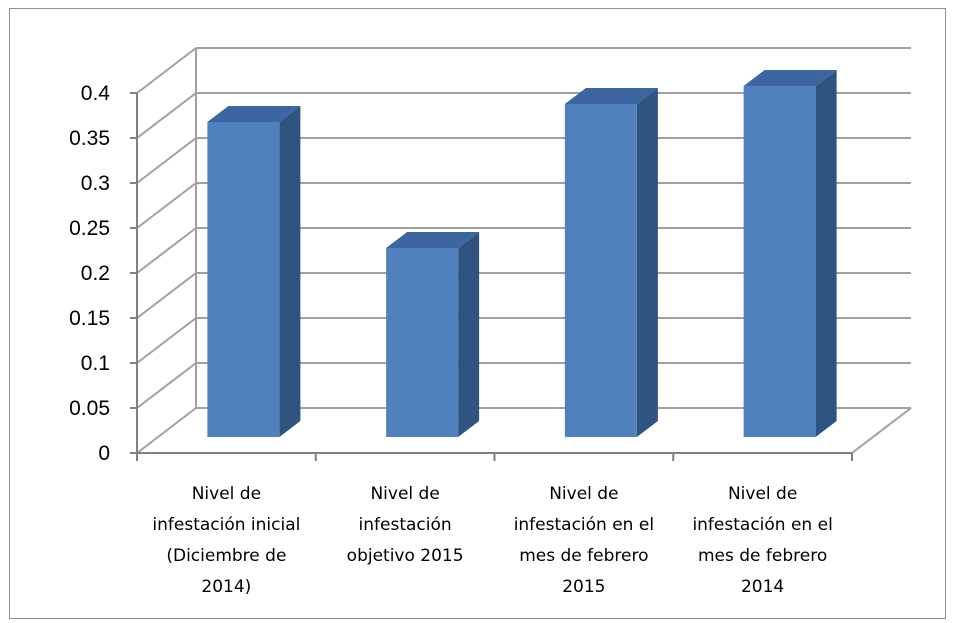 The height and width of the screenshot is (623, 957). I want to click on y-tick-label: 0.15, so click(89, 318).